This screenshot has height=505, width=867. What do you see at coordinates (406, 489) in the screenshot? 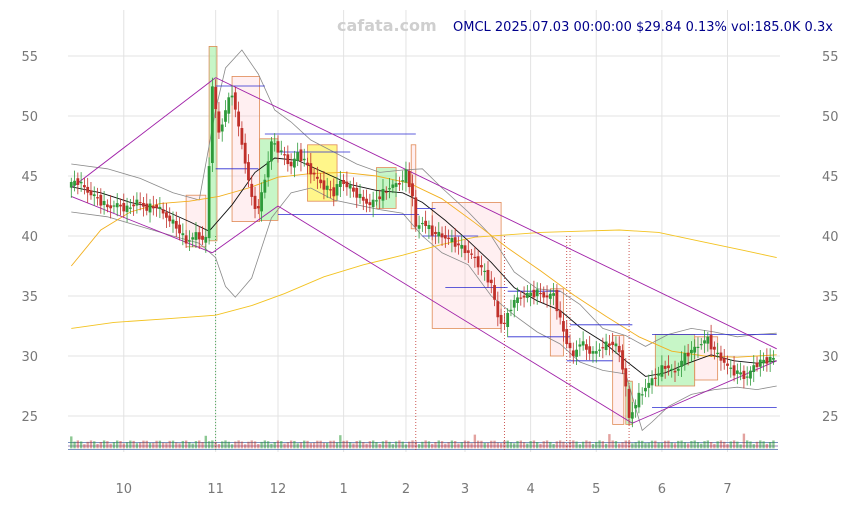
I see `x-tick-4: 2` at bounding box center [406, 489].